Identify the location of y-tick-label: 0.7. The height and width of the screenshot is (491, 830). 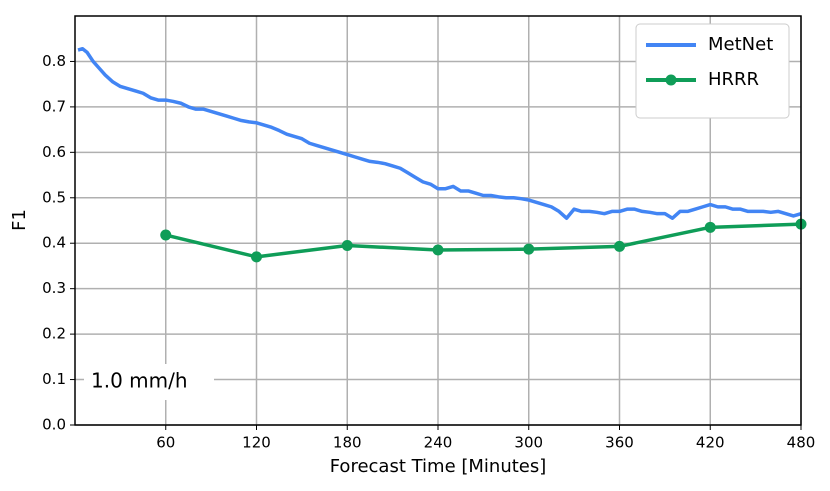
(54, 106).